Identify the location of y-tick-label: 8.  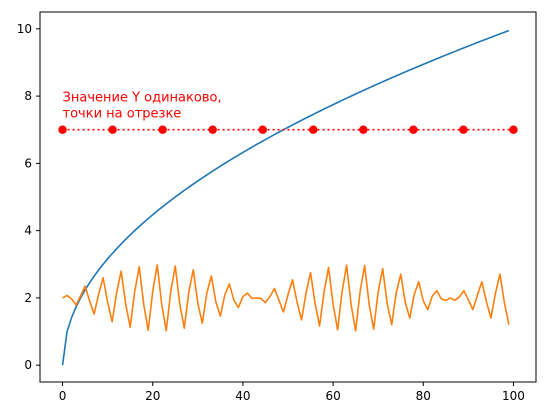
(28, 96).